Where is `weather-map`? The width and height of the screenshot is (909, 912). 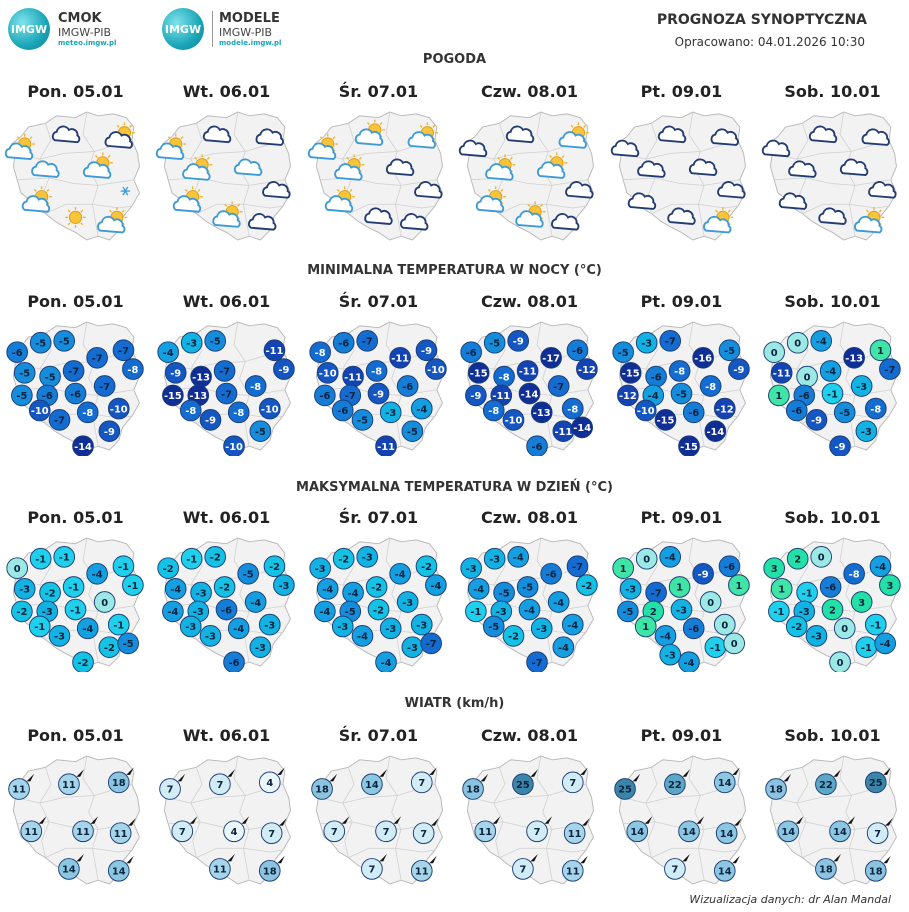
weather-map is located at coordinates (526, 176).